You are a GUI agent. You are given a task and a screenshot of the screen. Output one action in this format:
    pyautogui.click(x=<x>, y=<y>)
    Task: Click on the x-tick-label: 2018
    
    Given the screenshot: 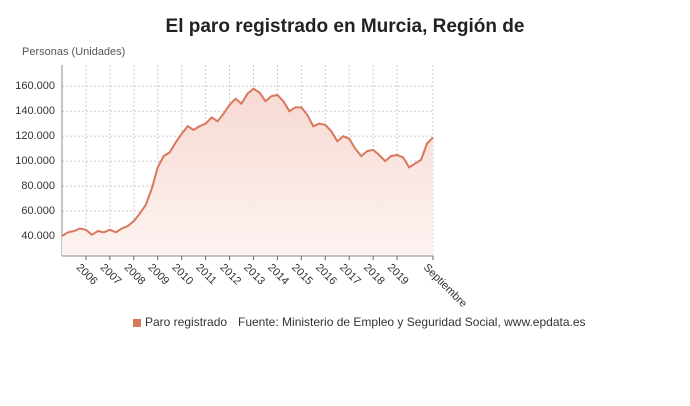 What is the action you would take?
    pyautogui.click(x=374, y=275)
    